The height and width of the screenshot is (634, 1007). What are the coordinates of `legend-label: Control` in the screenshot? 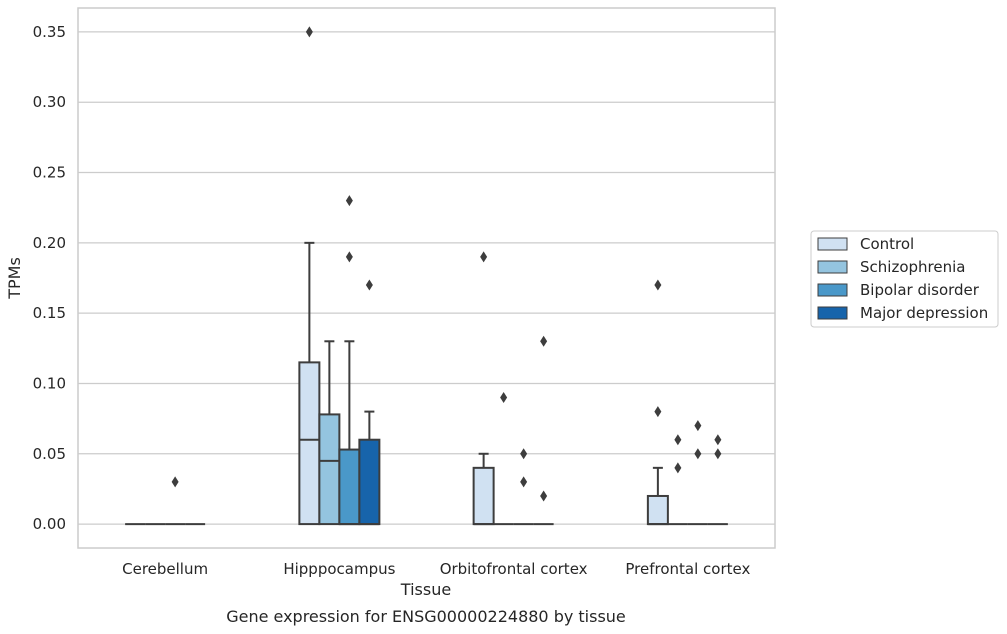 It's located at (887, 244).